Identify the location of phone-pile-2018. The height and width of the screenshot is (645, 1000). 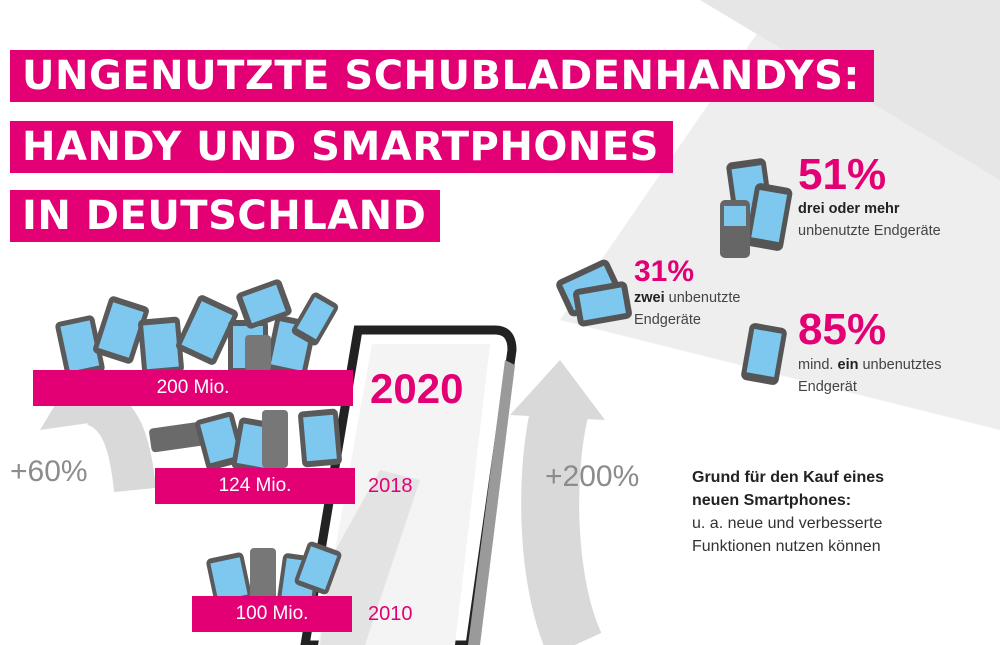
(245, 441).